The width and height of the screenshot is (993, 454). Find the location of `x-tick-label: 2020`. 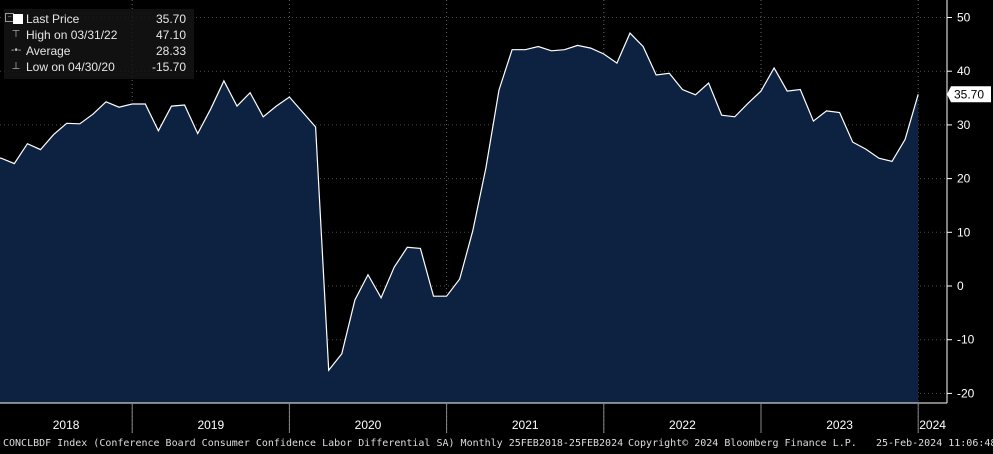

x-tick-label: 2020 is located at coordinates (368, 425).